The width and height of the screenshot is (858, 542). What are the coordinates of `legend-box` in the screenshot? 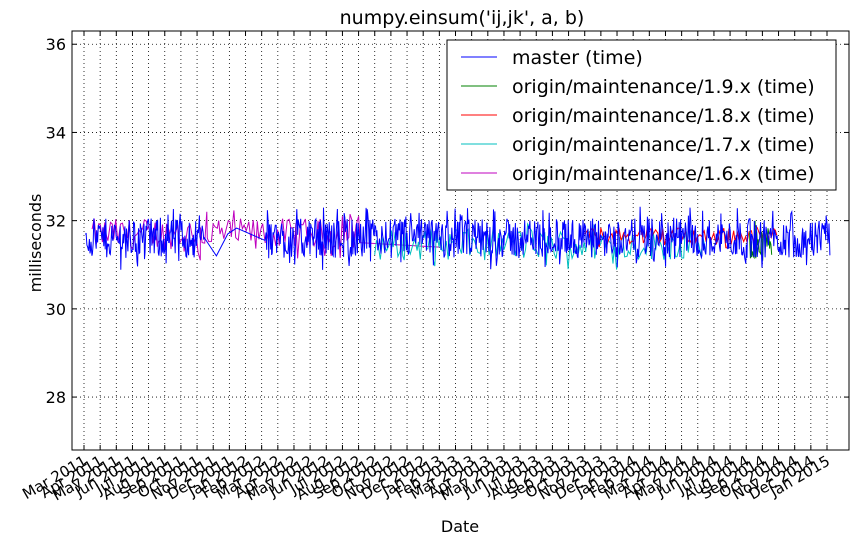 It's located at (641, 115).